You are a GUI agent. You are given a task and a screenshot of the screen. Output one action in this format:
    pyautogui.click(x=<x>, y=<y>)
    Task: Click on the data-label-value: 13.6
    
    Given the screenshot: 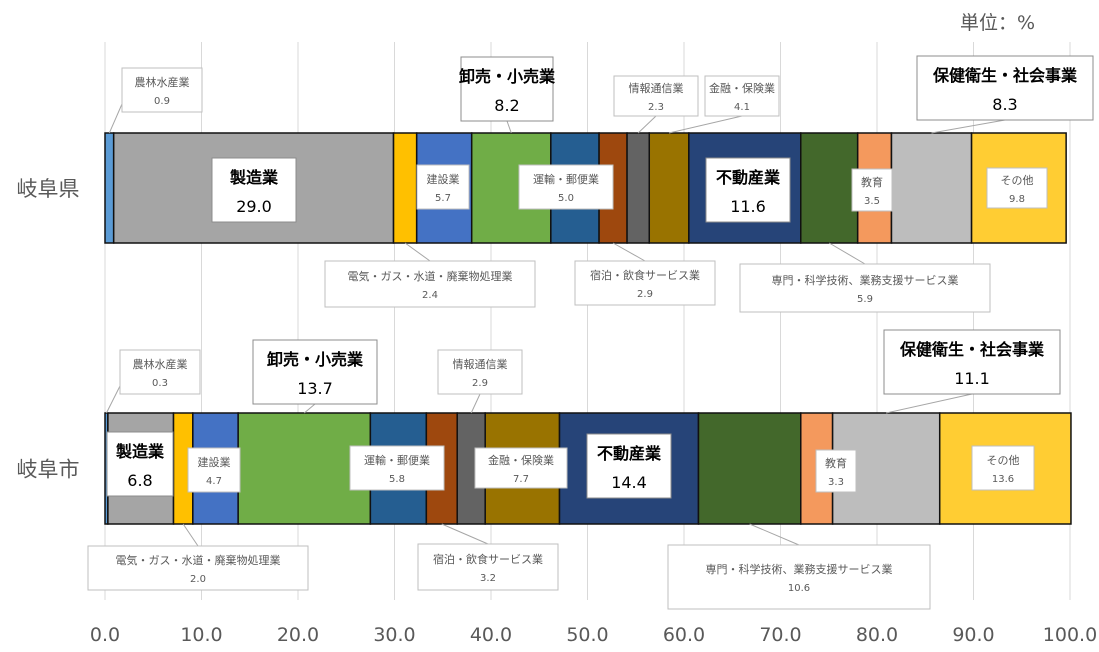 What is the action you would take?
    pyautogui.click(x=1003, y=479)
    